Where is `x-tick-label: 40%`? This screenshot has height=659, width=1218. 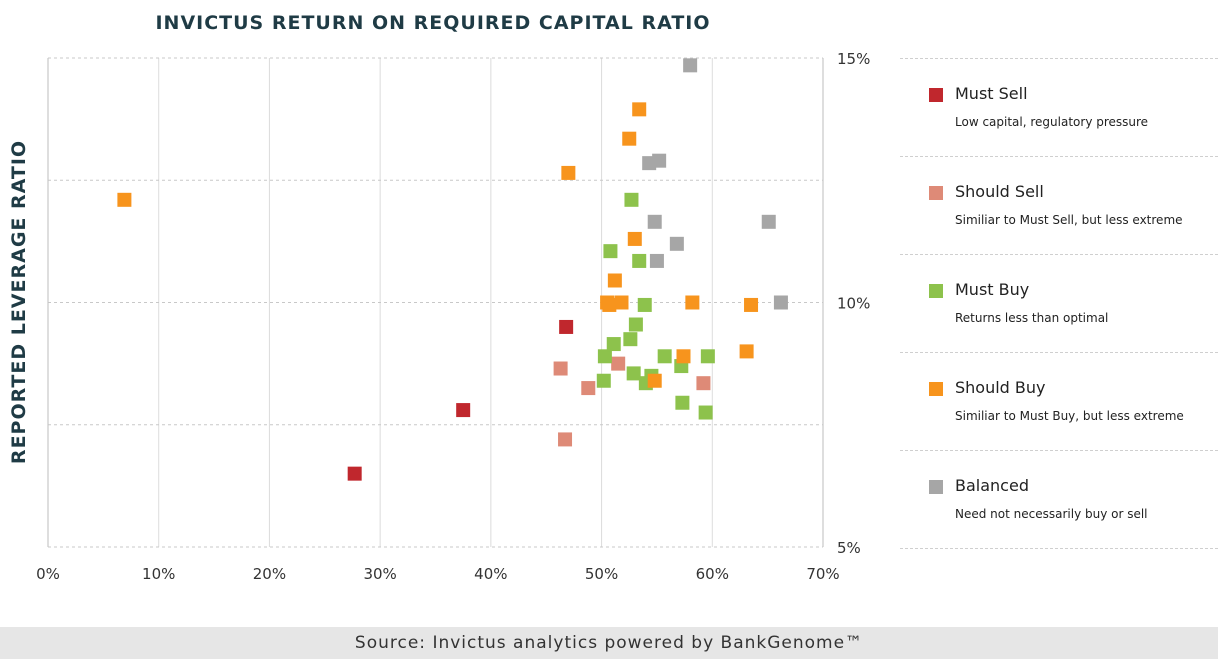
x-tick-label: 40% is located at coordinates (490, 574).